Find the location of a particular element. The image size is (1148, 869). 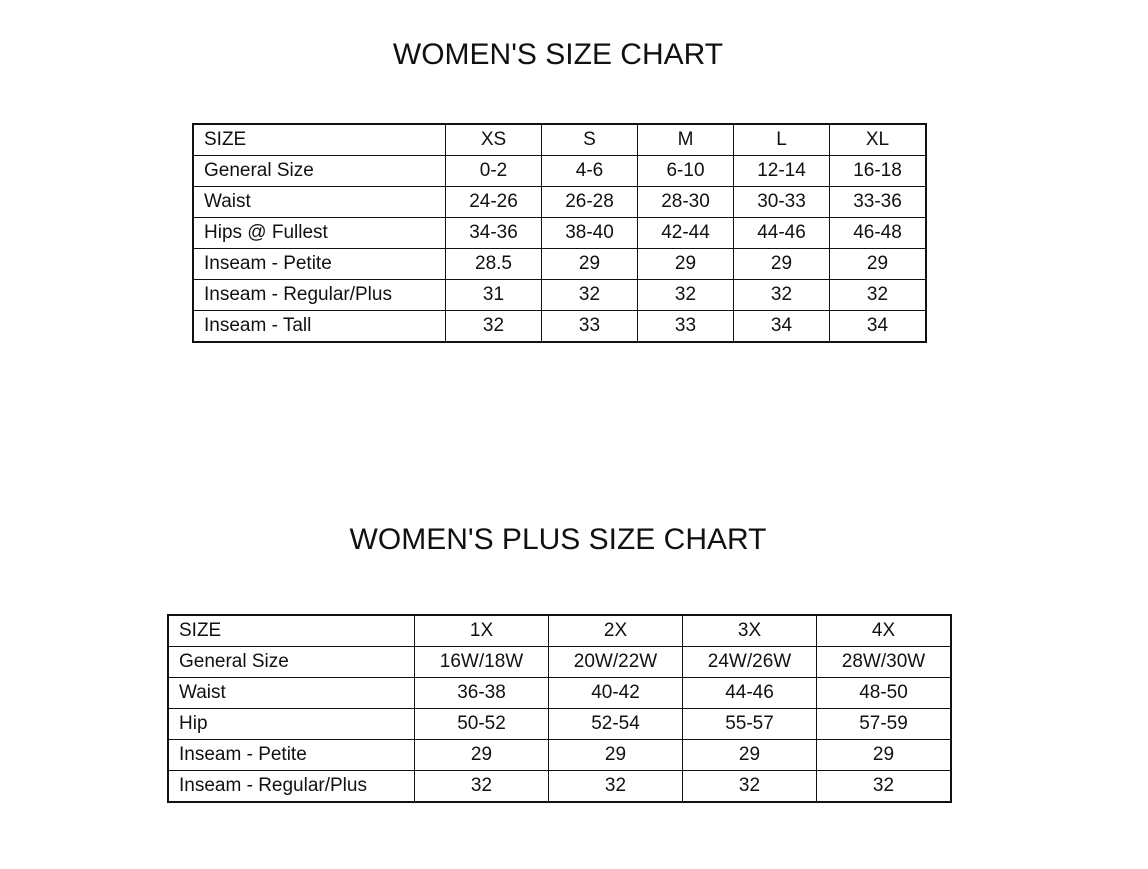

table-cell: 31 is located at coordinates (493, 295).